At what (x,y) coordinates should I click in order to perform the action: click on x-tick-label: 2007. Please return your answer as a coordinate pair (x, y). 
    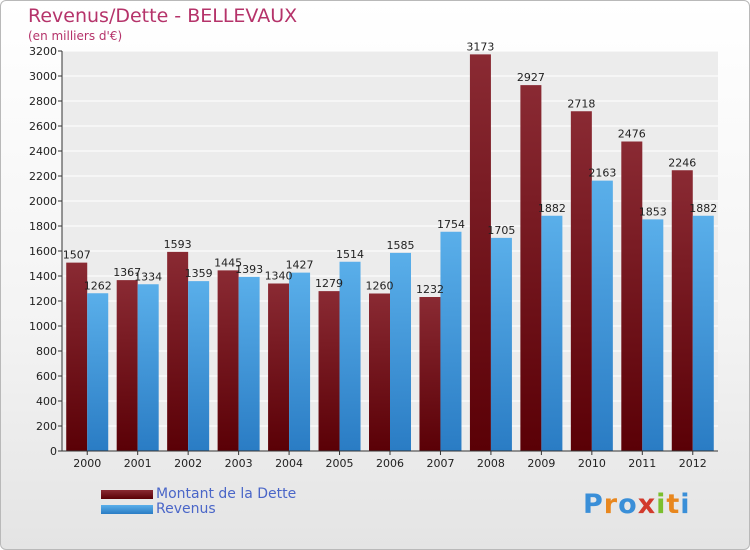
    Looking at the image, I should click on (440, 463).